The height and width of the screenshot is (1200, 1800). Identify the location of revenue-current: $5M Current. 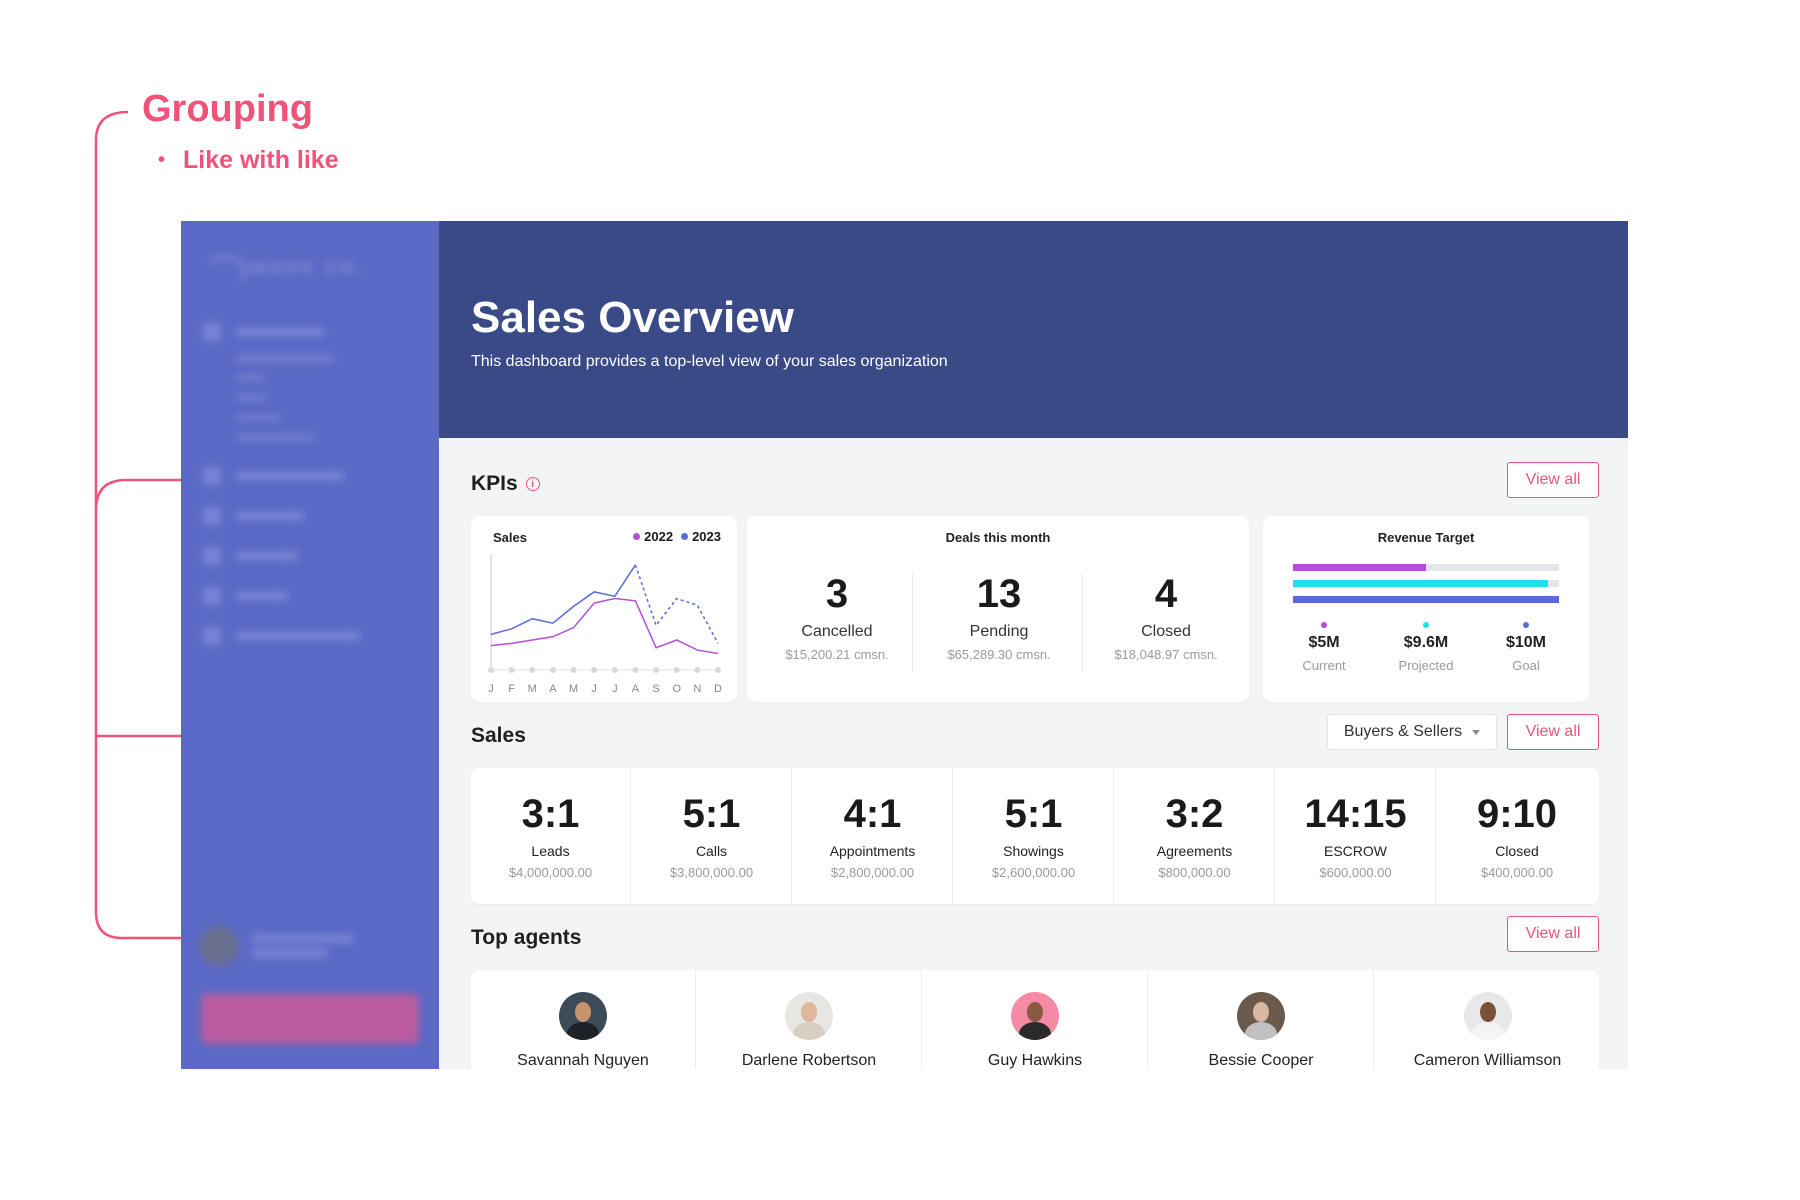
(1324, 647).